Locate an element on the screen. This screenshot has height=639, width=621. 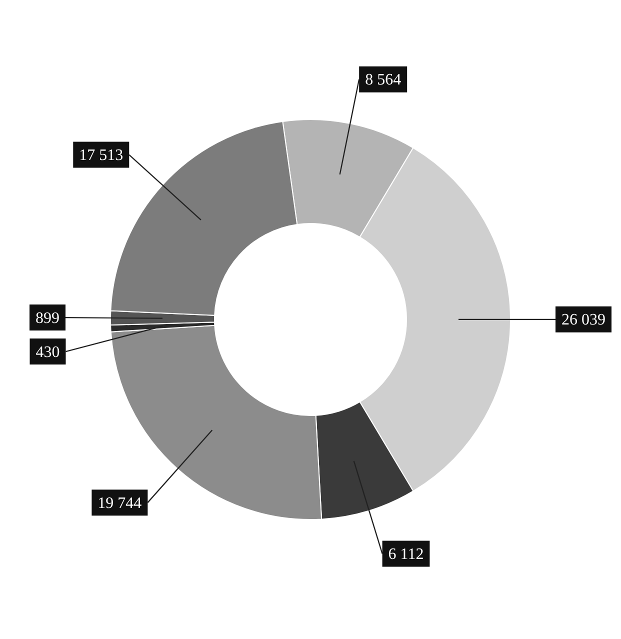
data-label: 17 513 is located at coordinates (101, 155).